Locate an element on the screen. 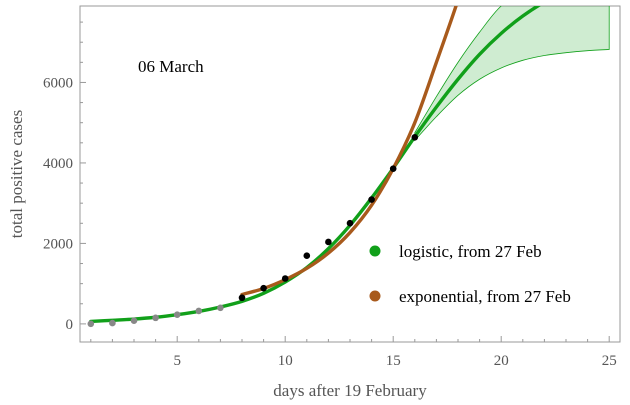  legend-label-logistic: logistic, from 27 Feb is located at coordinates (470, 251).